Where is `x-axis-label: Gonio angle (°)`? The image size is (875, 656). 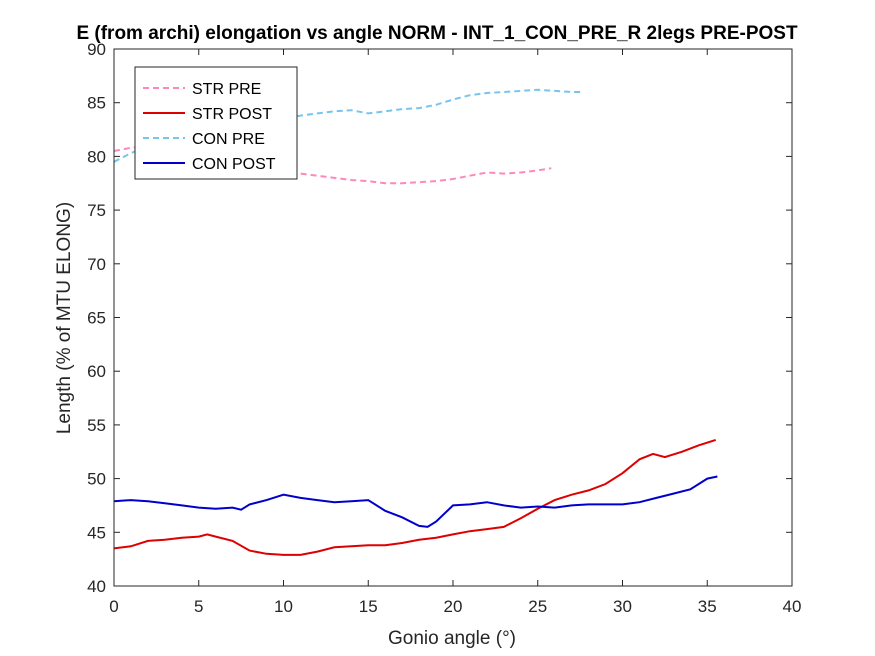 x-axis-label: Gonio angle (°) is located at coordinates (452, 638).